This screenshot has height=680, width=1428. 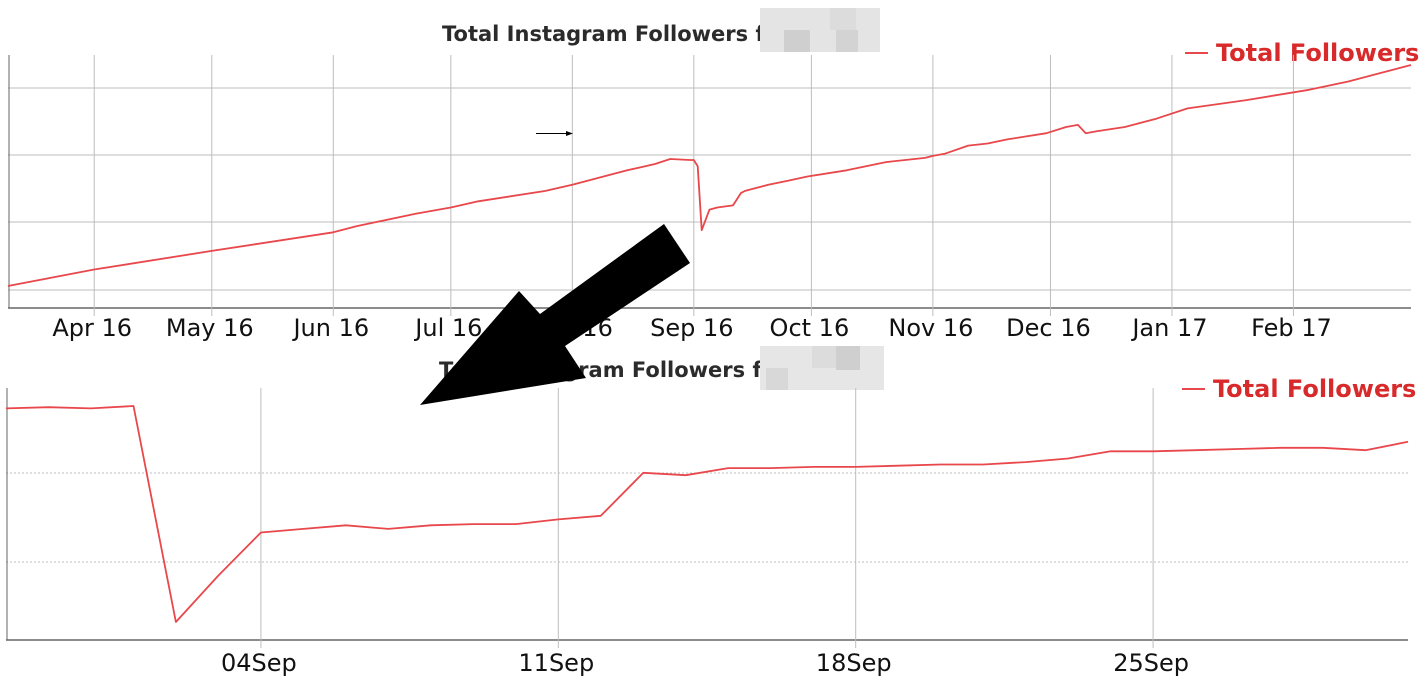 I want to click on chart-bottom-x-ticks: 04Sep 11Sep 18Sep 25Sep, so click(x=705, y=663).